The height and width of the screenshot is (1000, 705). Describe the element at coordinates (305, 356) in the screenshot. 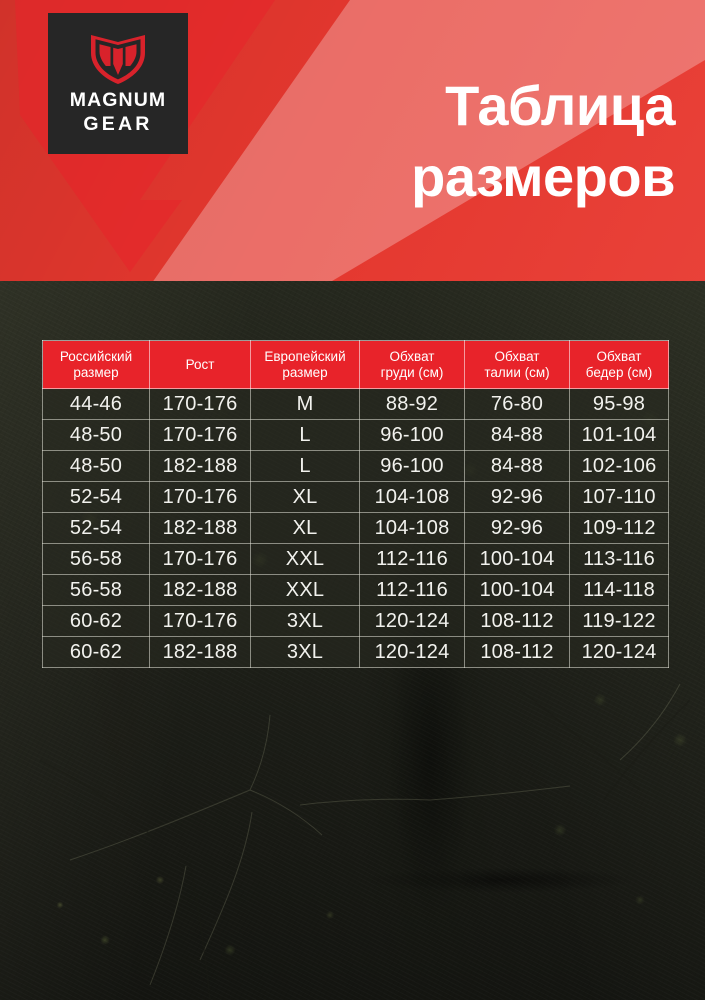

I see `table-column-header-line1: Европейский` at that location.